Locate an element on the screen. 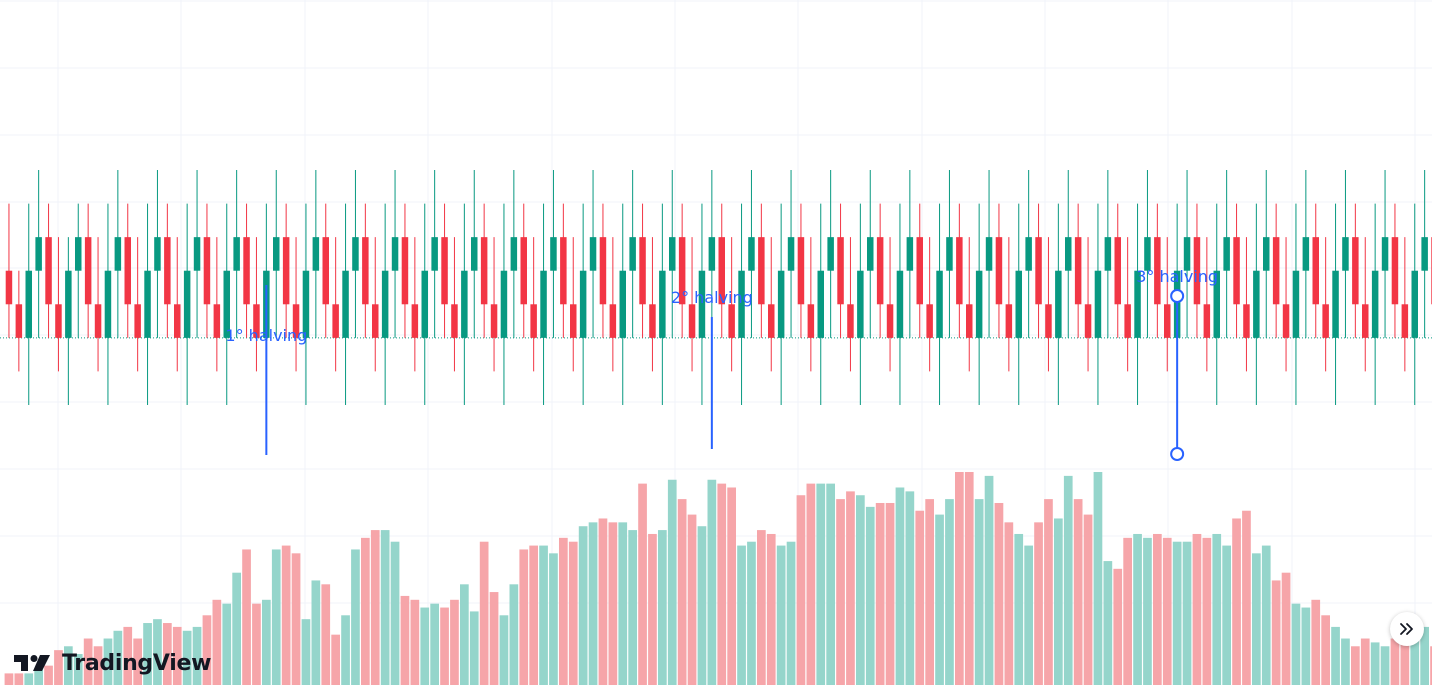 This screenshot has width=1432, height=685. marker-handle is located at coordinates (1177, 454).